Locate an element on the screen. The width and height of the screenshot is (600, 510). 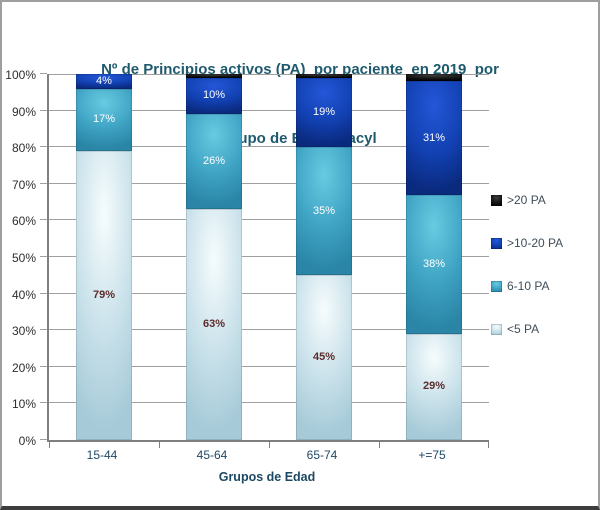
segment-10-20-pa: 31% is located at coordinates (434, 138).